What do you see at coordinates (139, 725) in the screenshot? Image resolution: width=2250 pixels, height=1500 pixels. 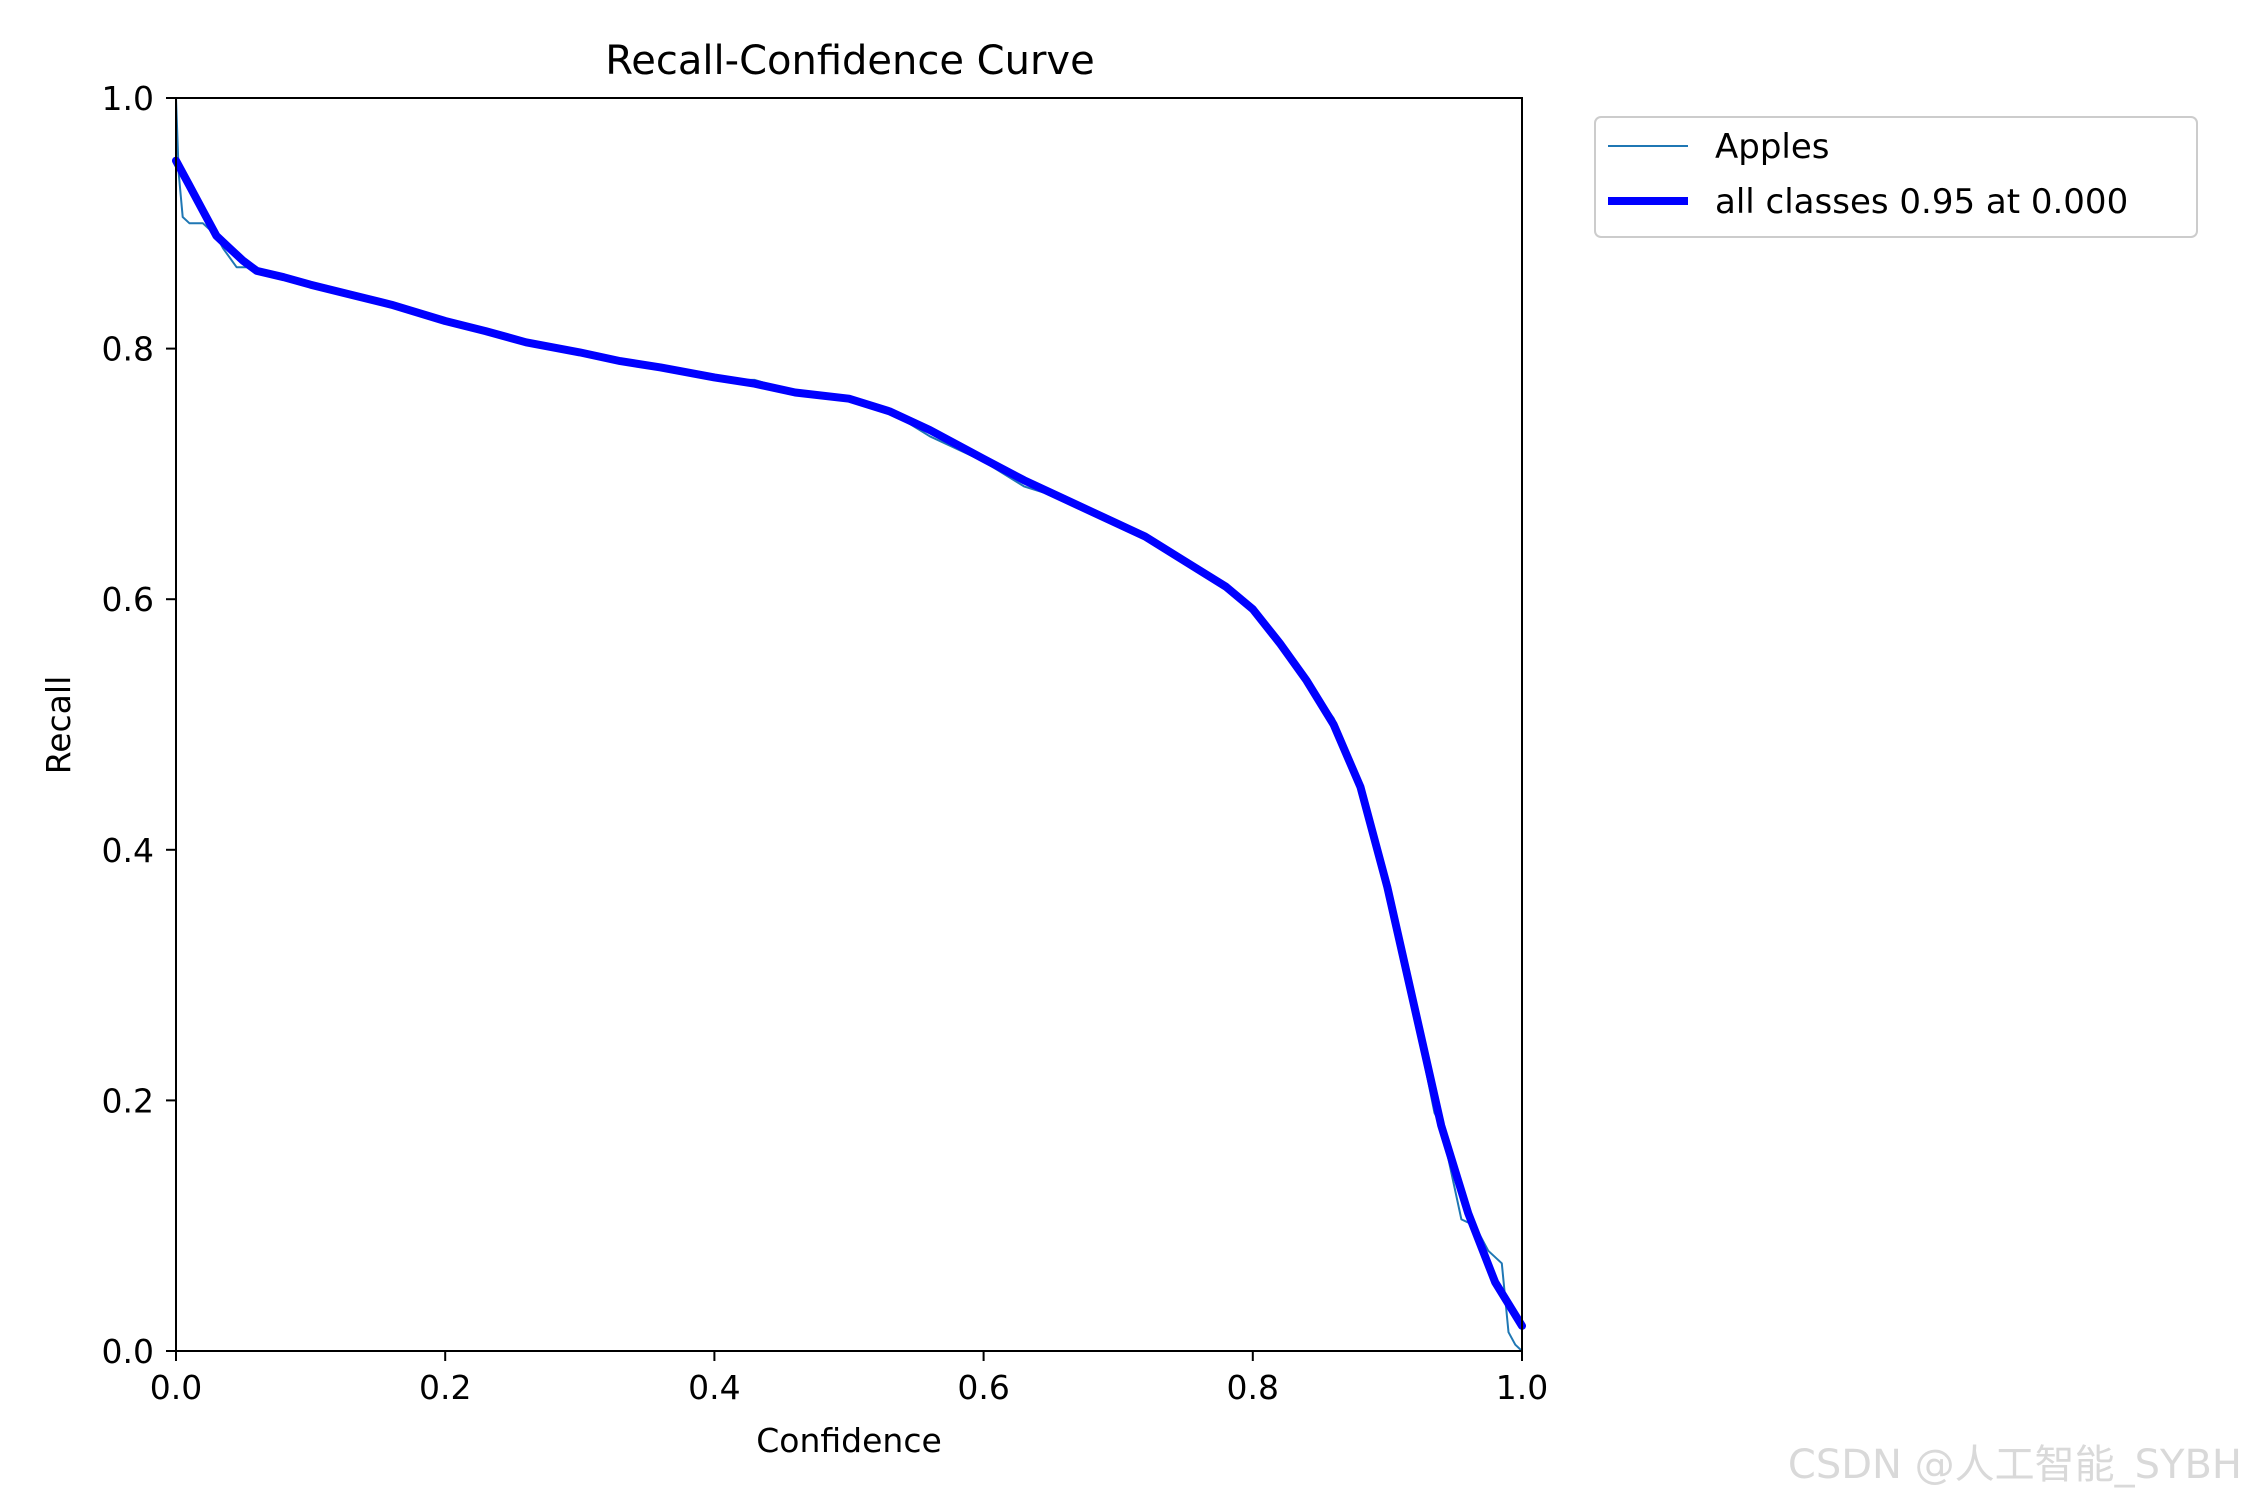 I see `y-axis-ticks: 0.0 0.2 0.4 0.6 0.8 1.0` at bounding box center [139, 725].